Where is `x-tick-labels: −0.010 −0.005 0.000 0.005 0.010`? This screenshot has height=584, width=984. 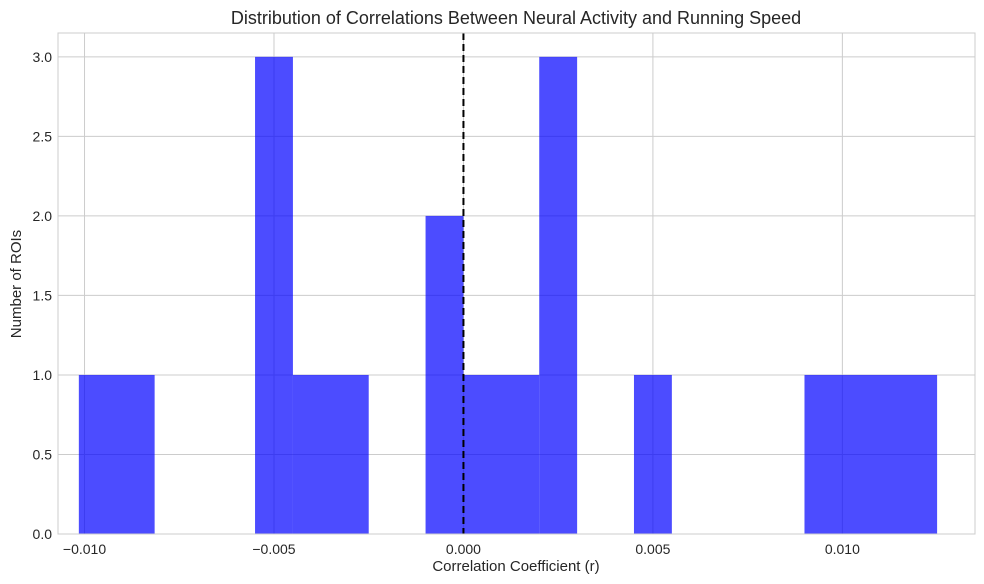
x-tick-labels: −0.010 −0.005 0.000 0.005 0.010 is located at coordinates (461, 549).